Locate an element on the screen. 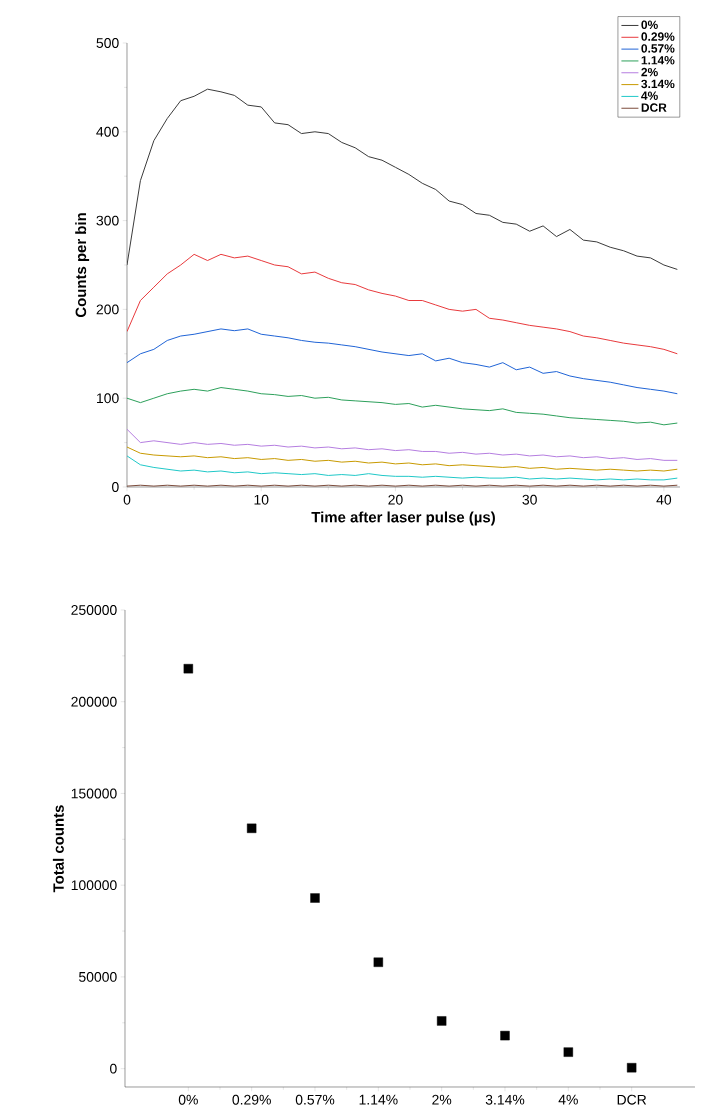  x-axis-title: Time after laser pulse (µs) is located at coordinates (403, 518).